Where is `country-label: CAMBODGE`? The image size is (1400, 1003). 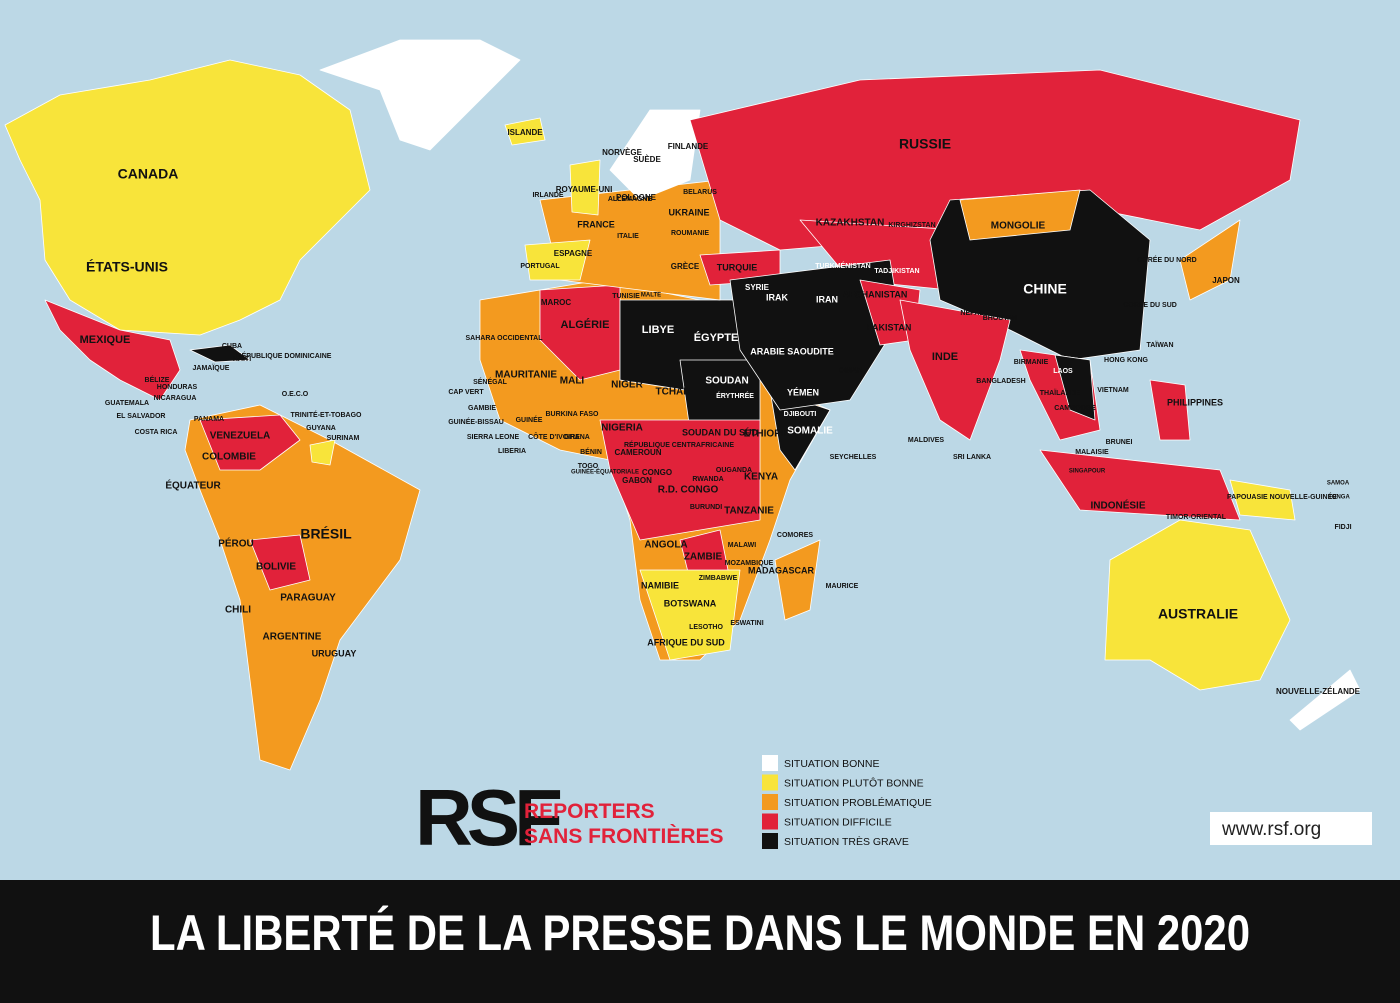 country-label: CAMBODGE is located at coordinates (1075, 408).